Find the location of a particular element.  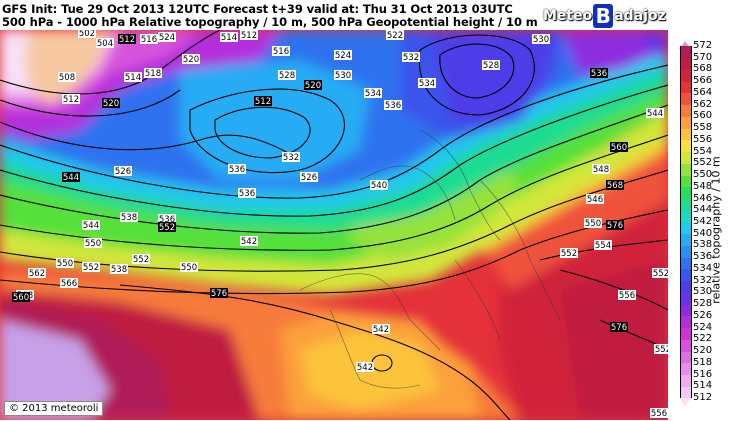

svg-text: 562 is located at coordinates (37, 274).